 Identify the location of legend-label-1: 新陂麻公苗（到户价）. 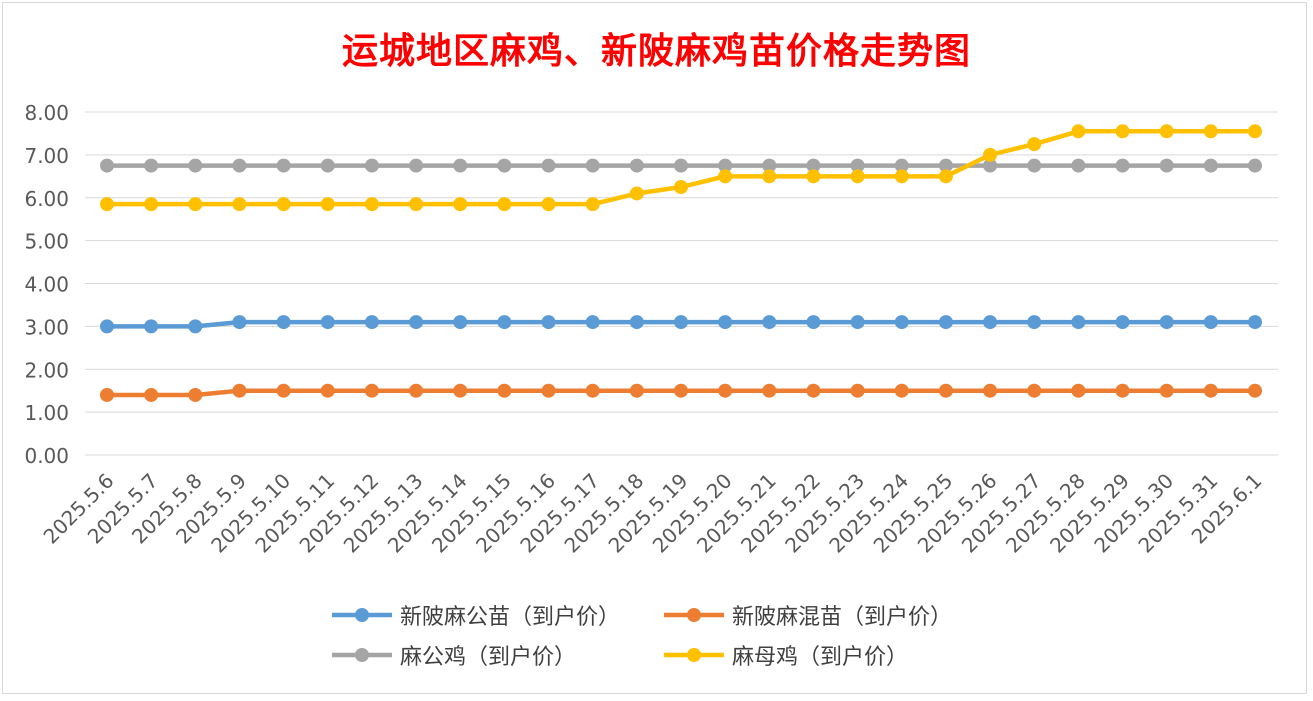
(510, 617).